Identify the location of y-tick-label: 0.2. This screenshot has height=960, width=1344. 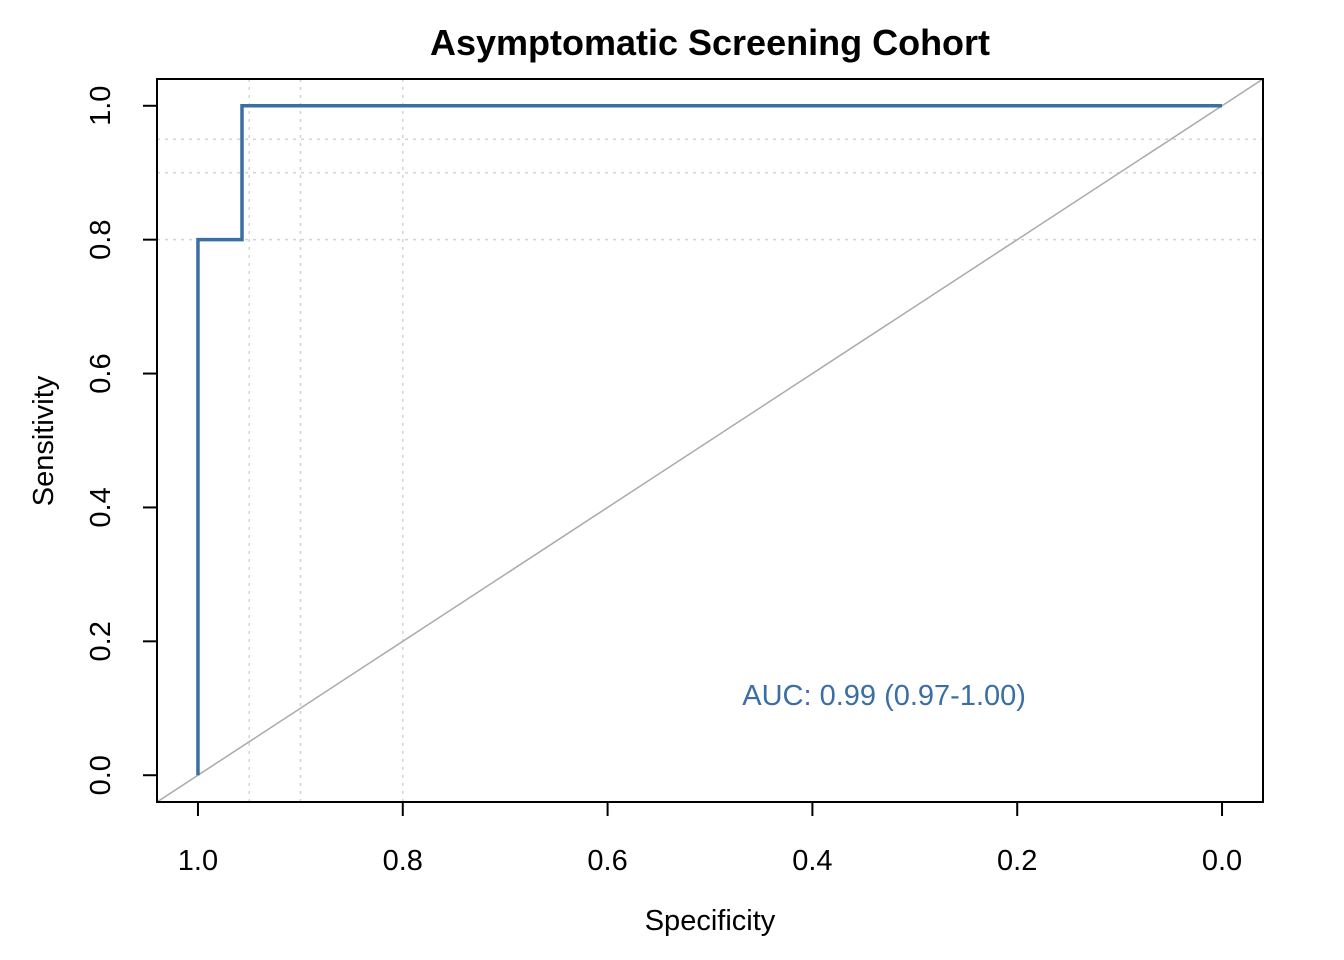
(101, 641).